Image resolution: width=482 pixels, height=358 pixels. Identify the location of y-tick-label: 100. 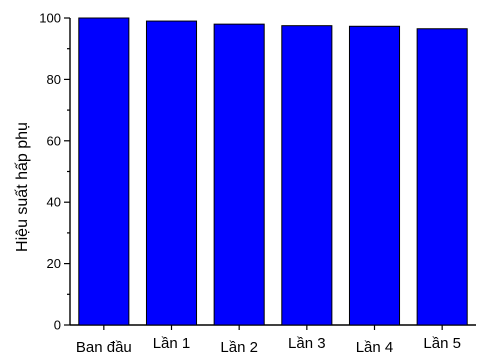
(50, 18).